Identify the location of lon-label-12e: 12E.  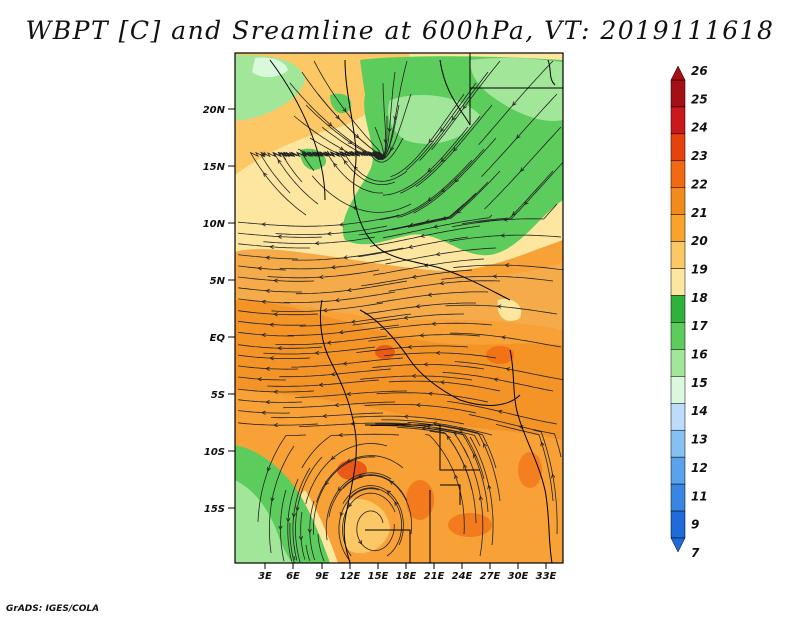
(350, 576).